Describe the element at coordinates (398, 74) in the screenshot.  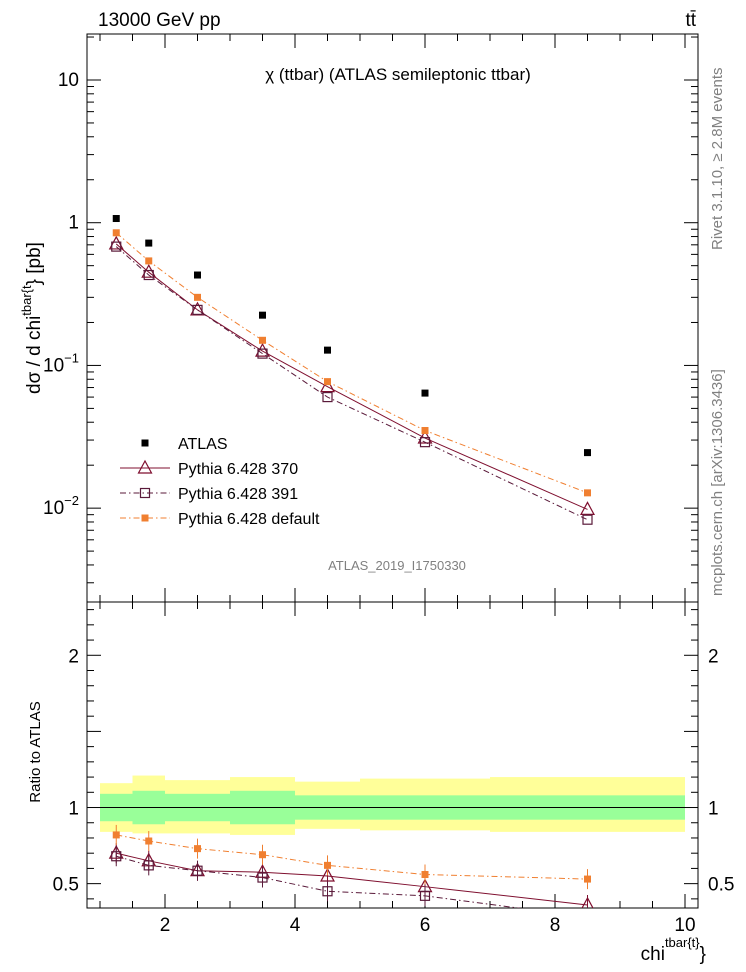
I see `chart-title: χ (ttbar) (ATLAS semileptonic ttbar)` at that location.